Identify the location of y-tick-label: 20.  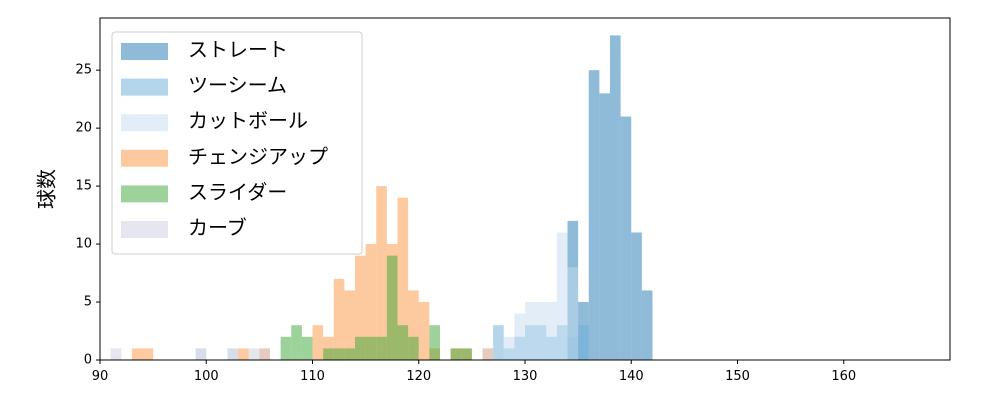
(83, 128).